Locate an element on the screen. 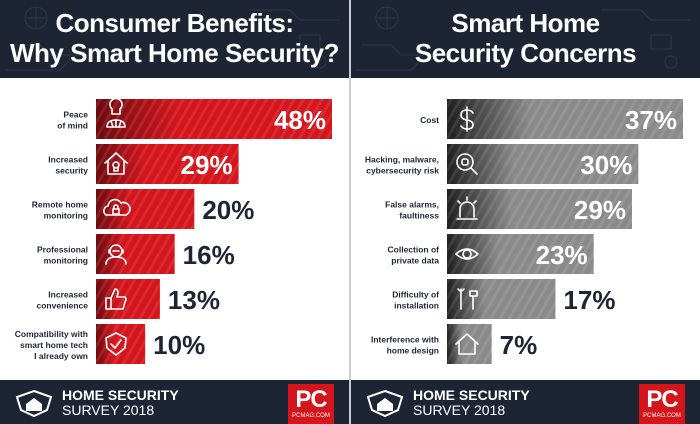 This screenshot has width=700, height=424. concerns-title: Smart Home Security Concerns is located at coordinates (525, 38).